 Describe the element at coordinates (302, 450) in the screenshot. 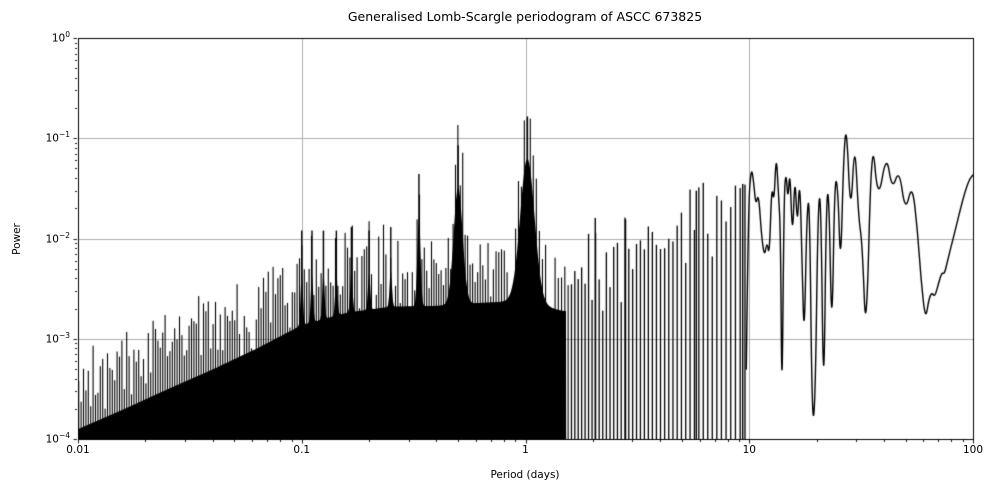

I see `x-tick-label: 0.1` at that location.